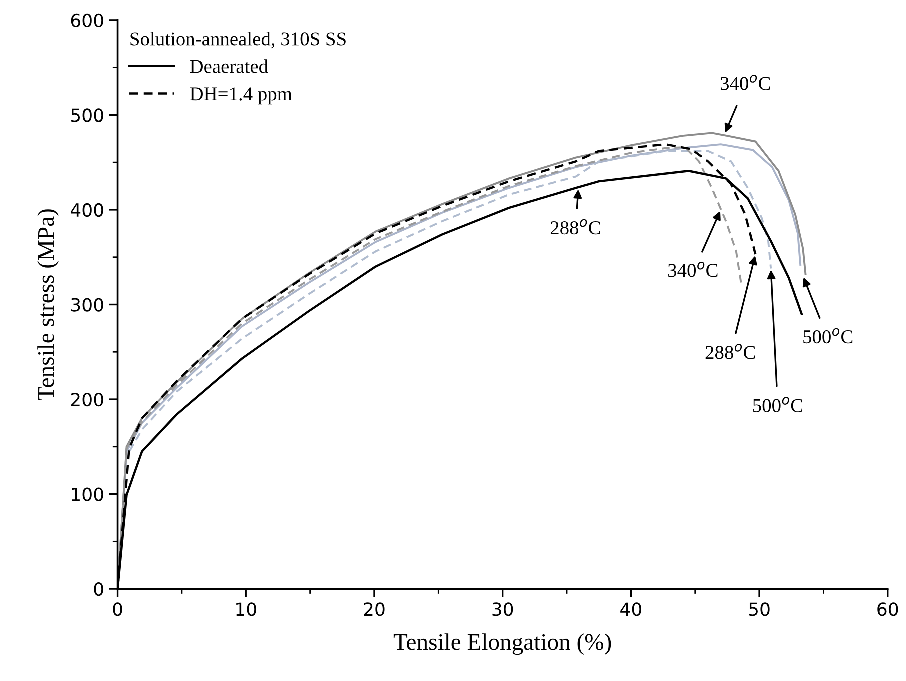 The height and width of the screenshot is (681, 906). Describe the element at coordinates (88, 495) in the screenshot. I see `y-tick-label: 100` at that location.